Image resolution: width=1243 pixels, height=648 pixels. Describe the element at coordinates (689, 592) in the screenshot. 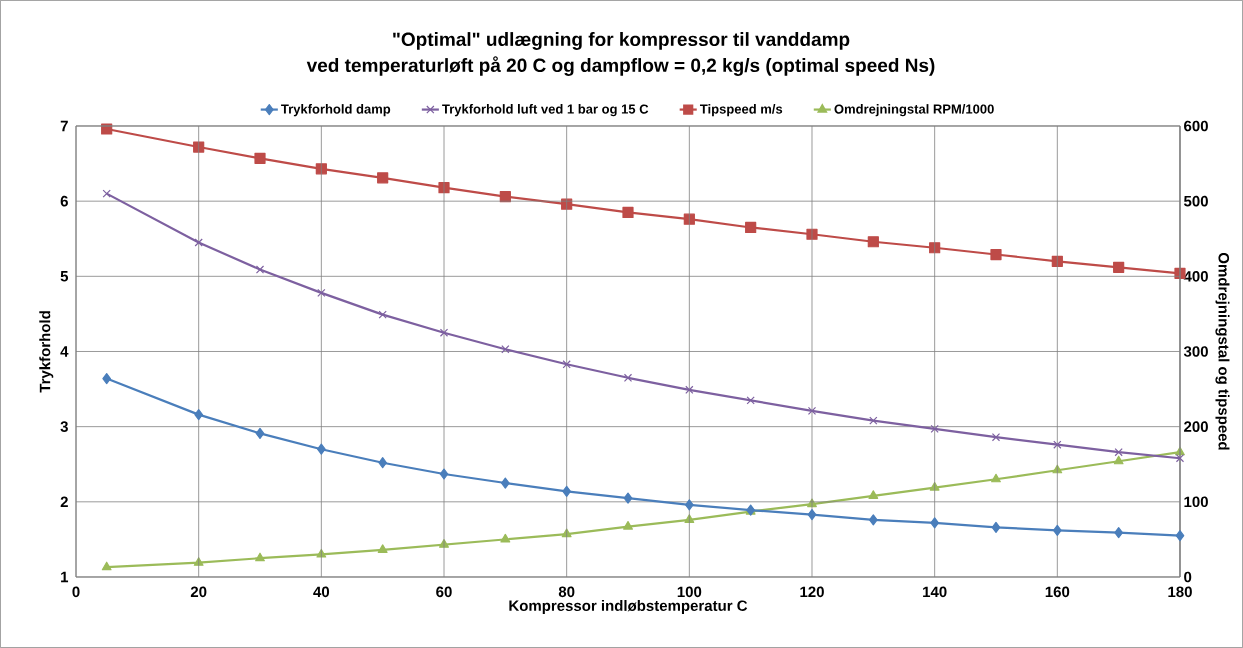

I see `x-tick-label: 100` at that location.